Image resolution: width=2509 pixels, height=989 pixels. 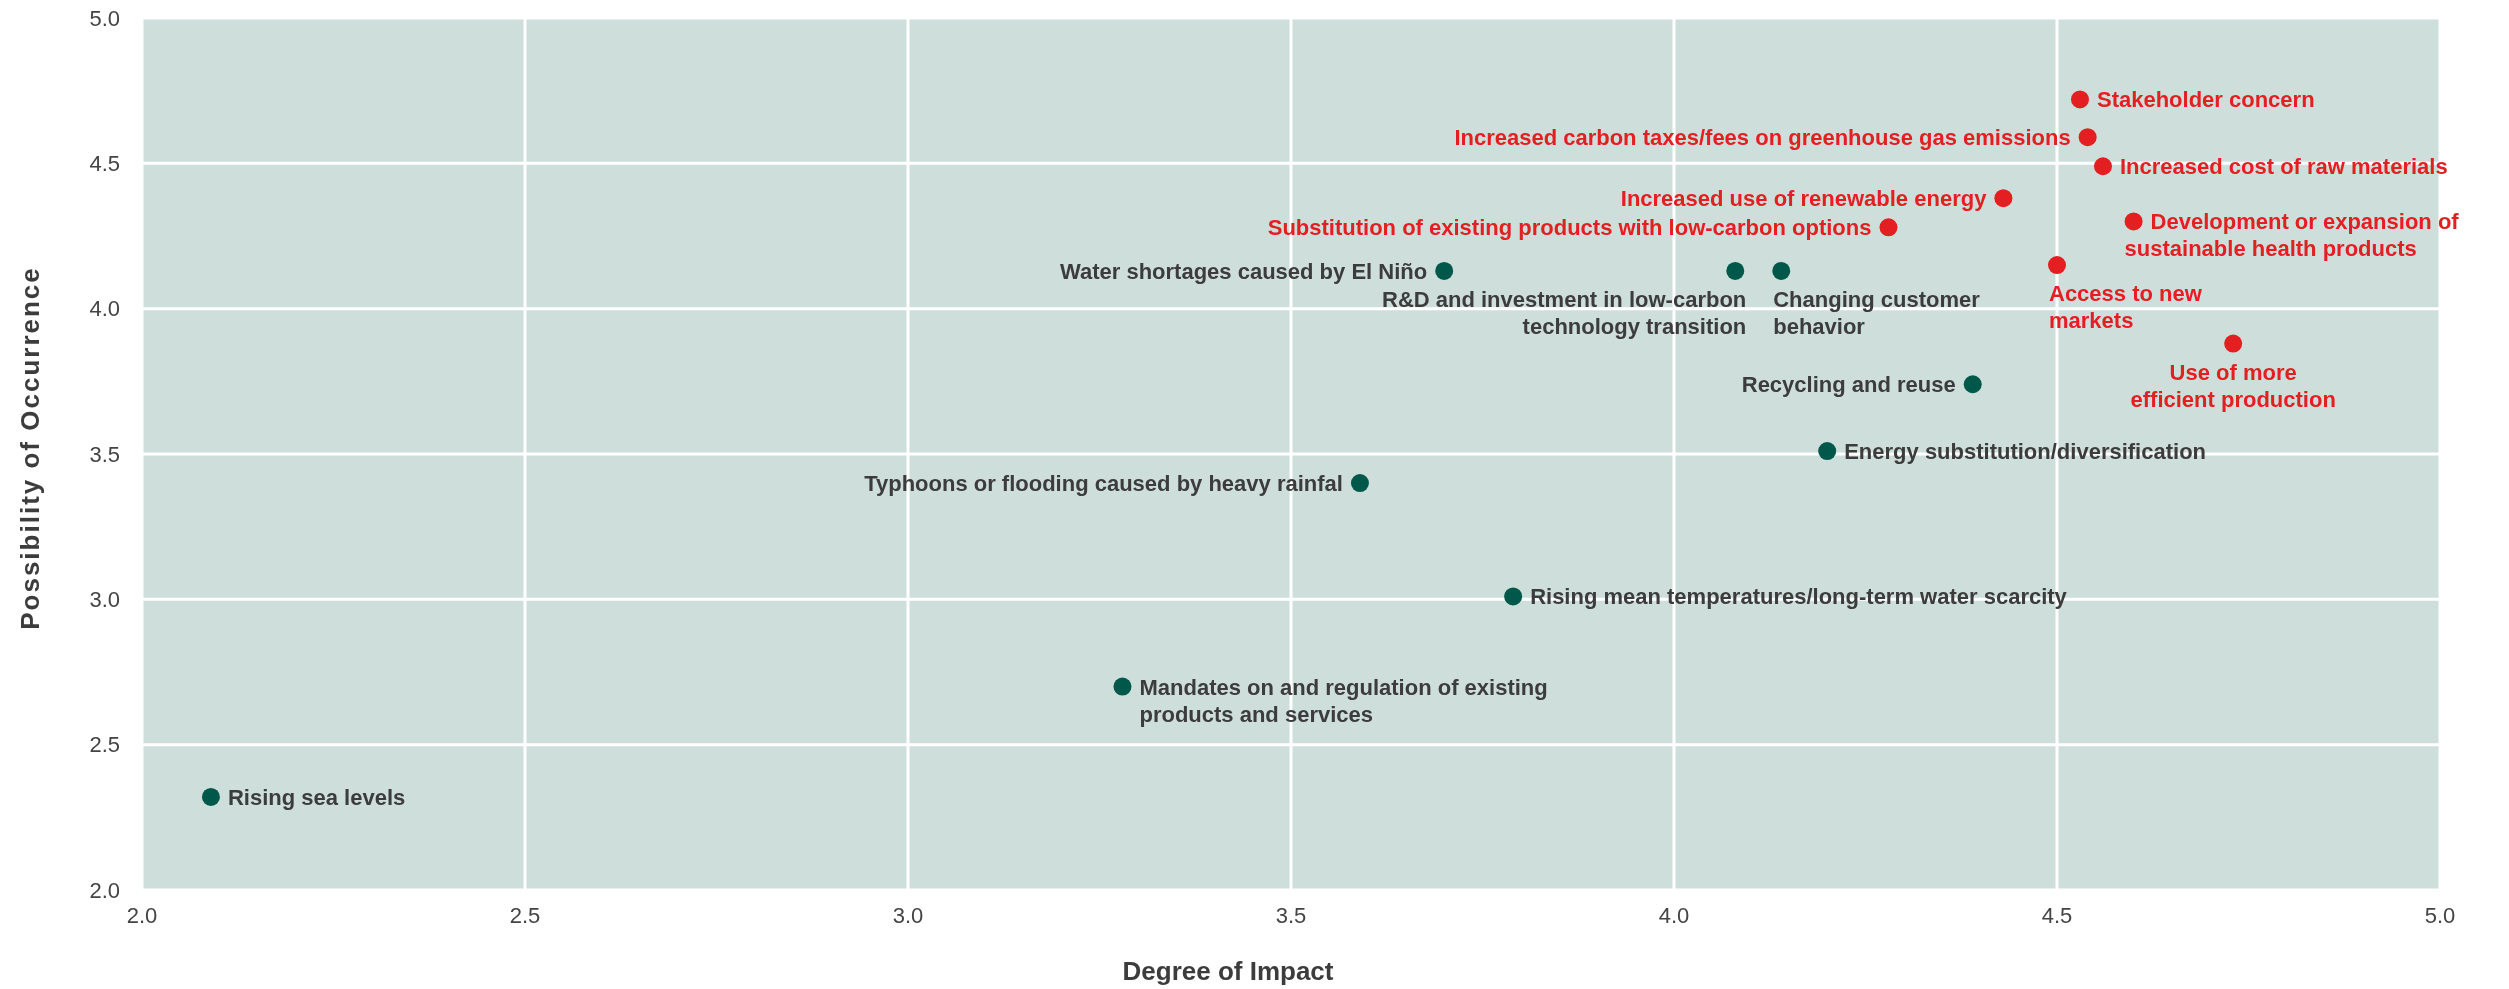 What do you see at coordinates (1343, 700) in the screenshot?
I see `annotation: Mandates on and regulation of existing products and services` at bounding box center [1343, 700].